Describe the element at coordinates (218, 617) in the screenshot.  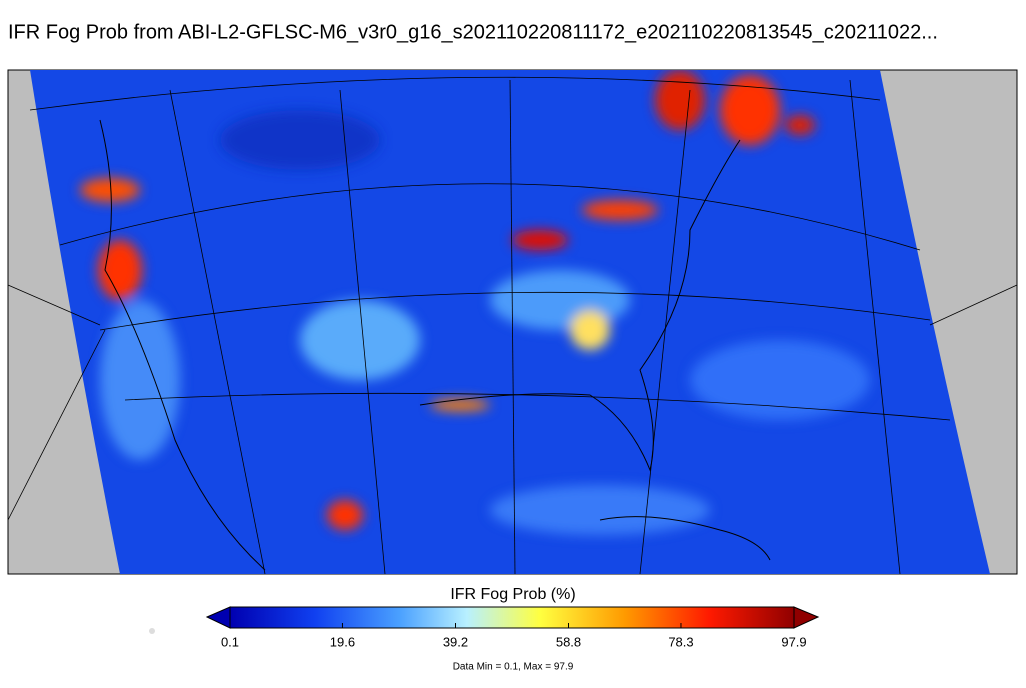
I see `colorbar-under-arrow` at that location.